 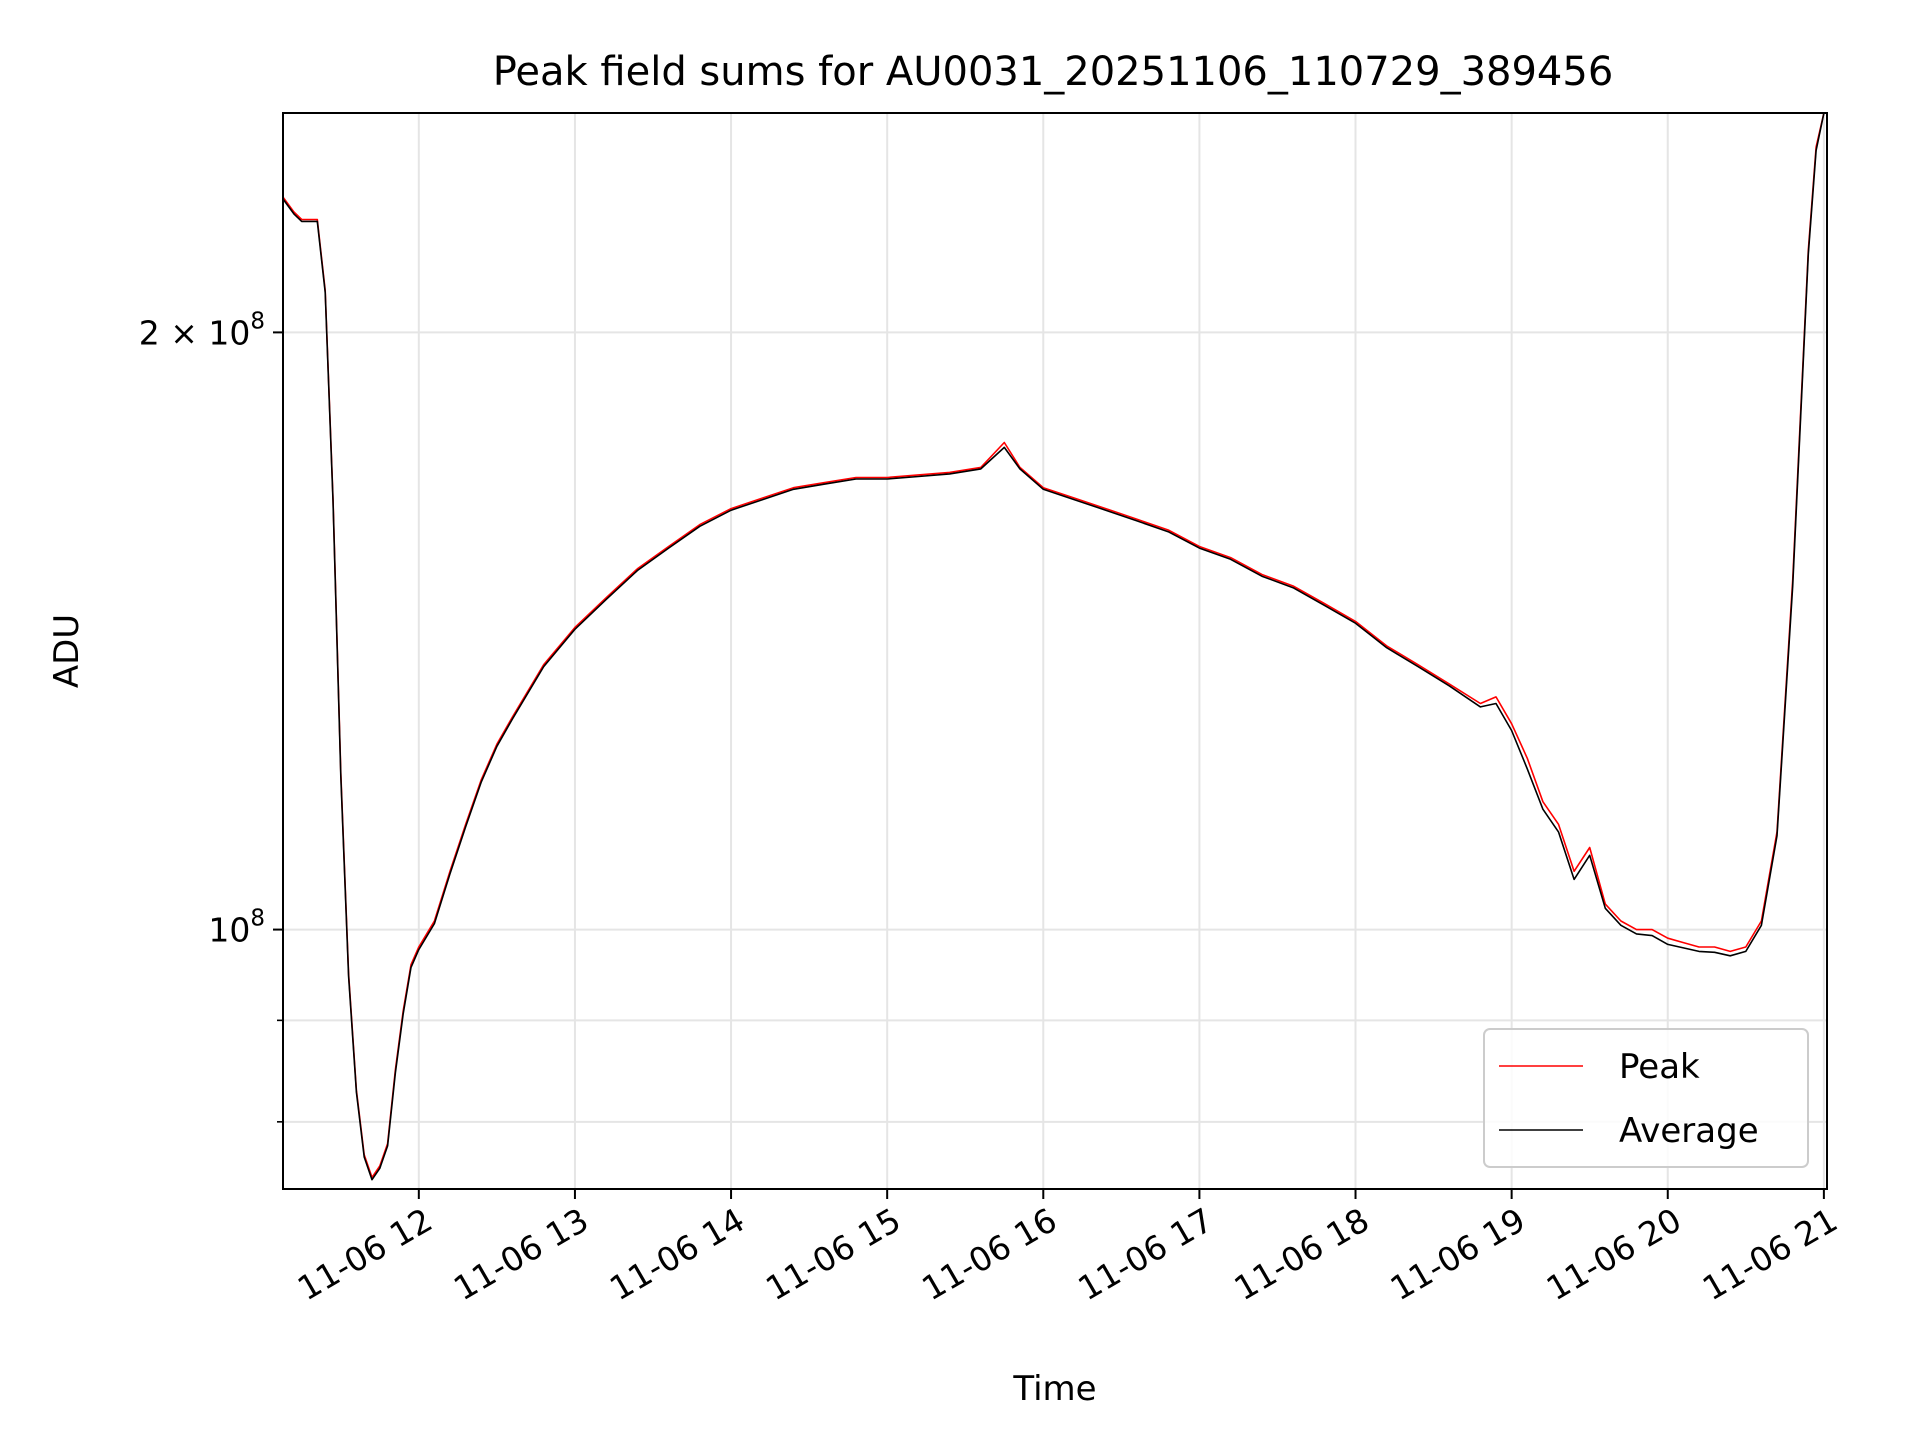 What do you see at coordinates (236, 928) in the screenshot?
I see `y-tick-label: 108` at bounding box center [236, 928].